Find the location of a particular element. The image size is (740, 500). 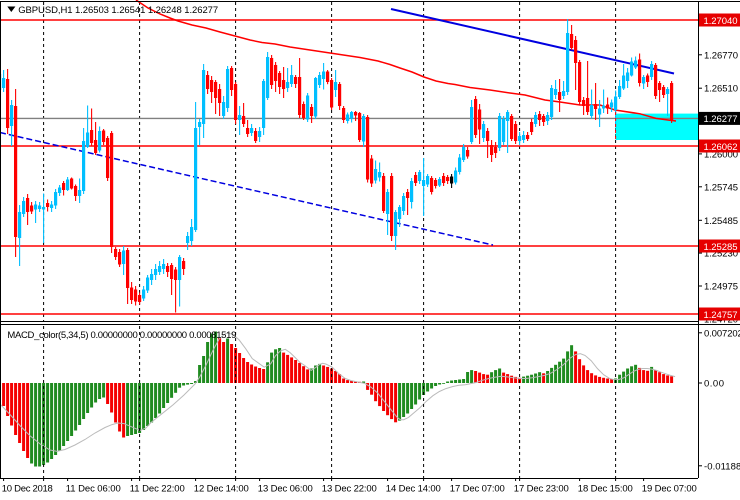

svg-text: 1.26510 is located at coordinates (721, 89).